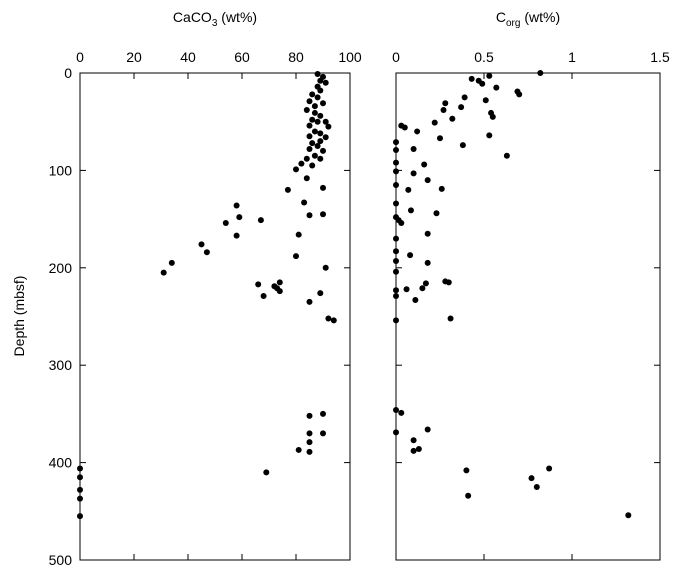  I want to click on y-tick-label: 300, so click(61, 365).